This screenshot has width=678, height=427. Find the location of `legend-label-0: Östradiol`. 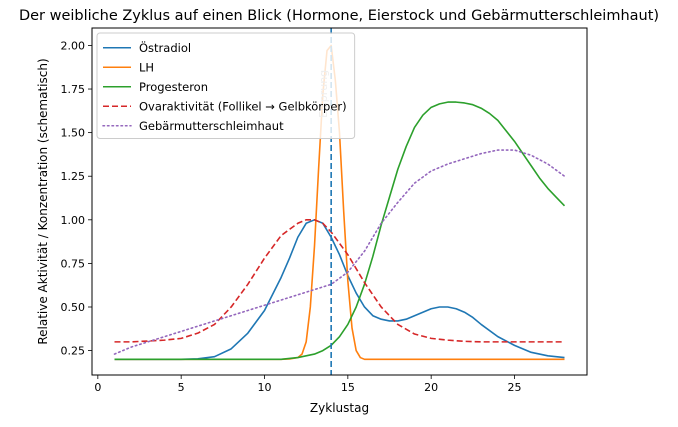

legend-label-0: Östradiol is located at coordinates (165, 47).